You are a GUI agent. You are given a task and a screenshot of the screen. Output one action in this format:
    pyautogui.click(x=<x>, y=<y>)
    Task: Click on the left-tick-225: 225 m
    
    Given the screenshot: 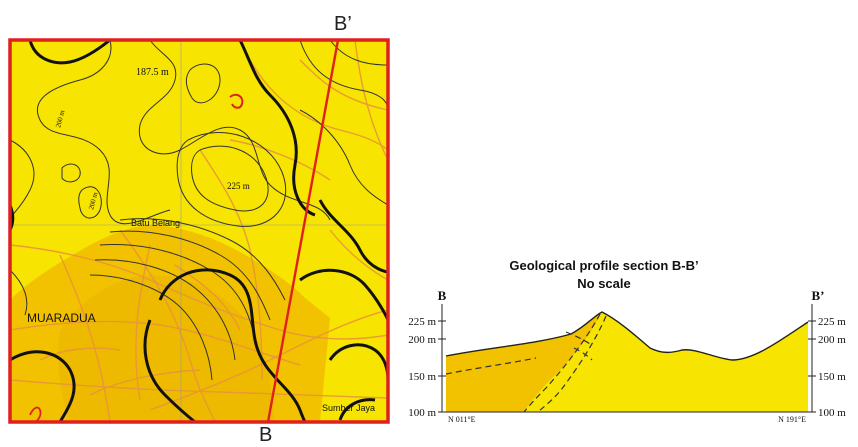 What is the action you would take?
    pyautogui.click(x=422, y=322)
    